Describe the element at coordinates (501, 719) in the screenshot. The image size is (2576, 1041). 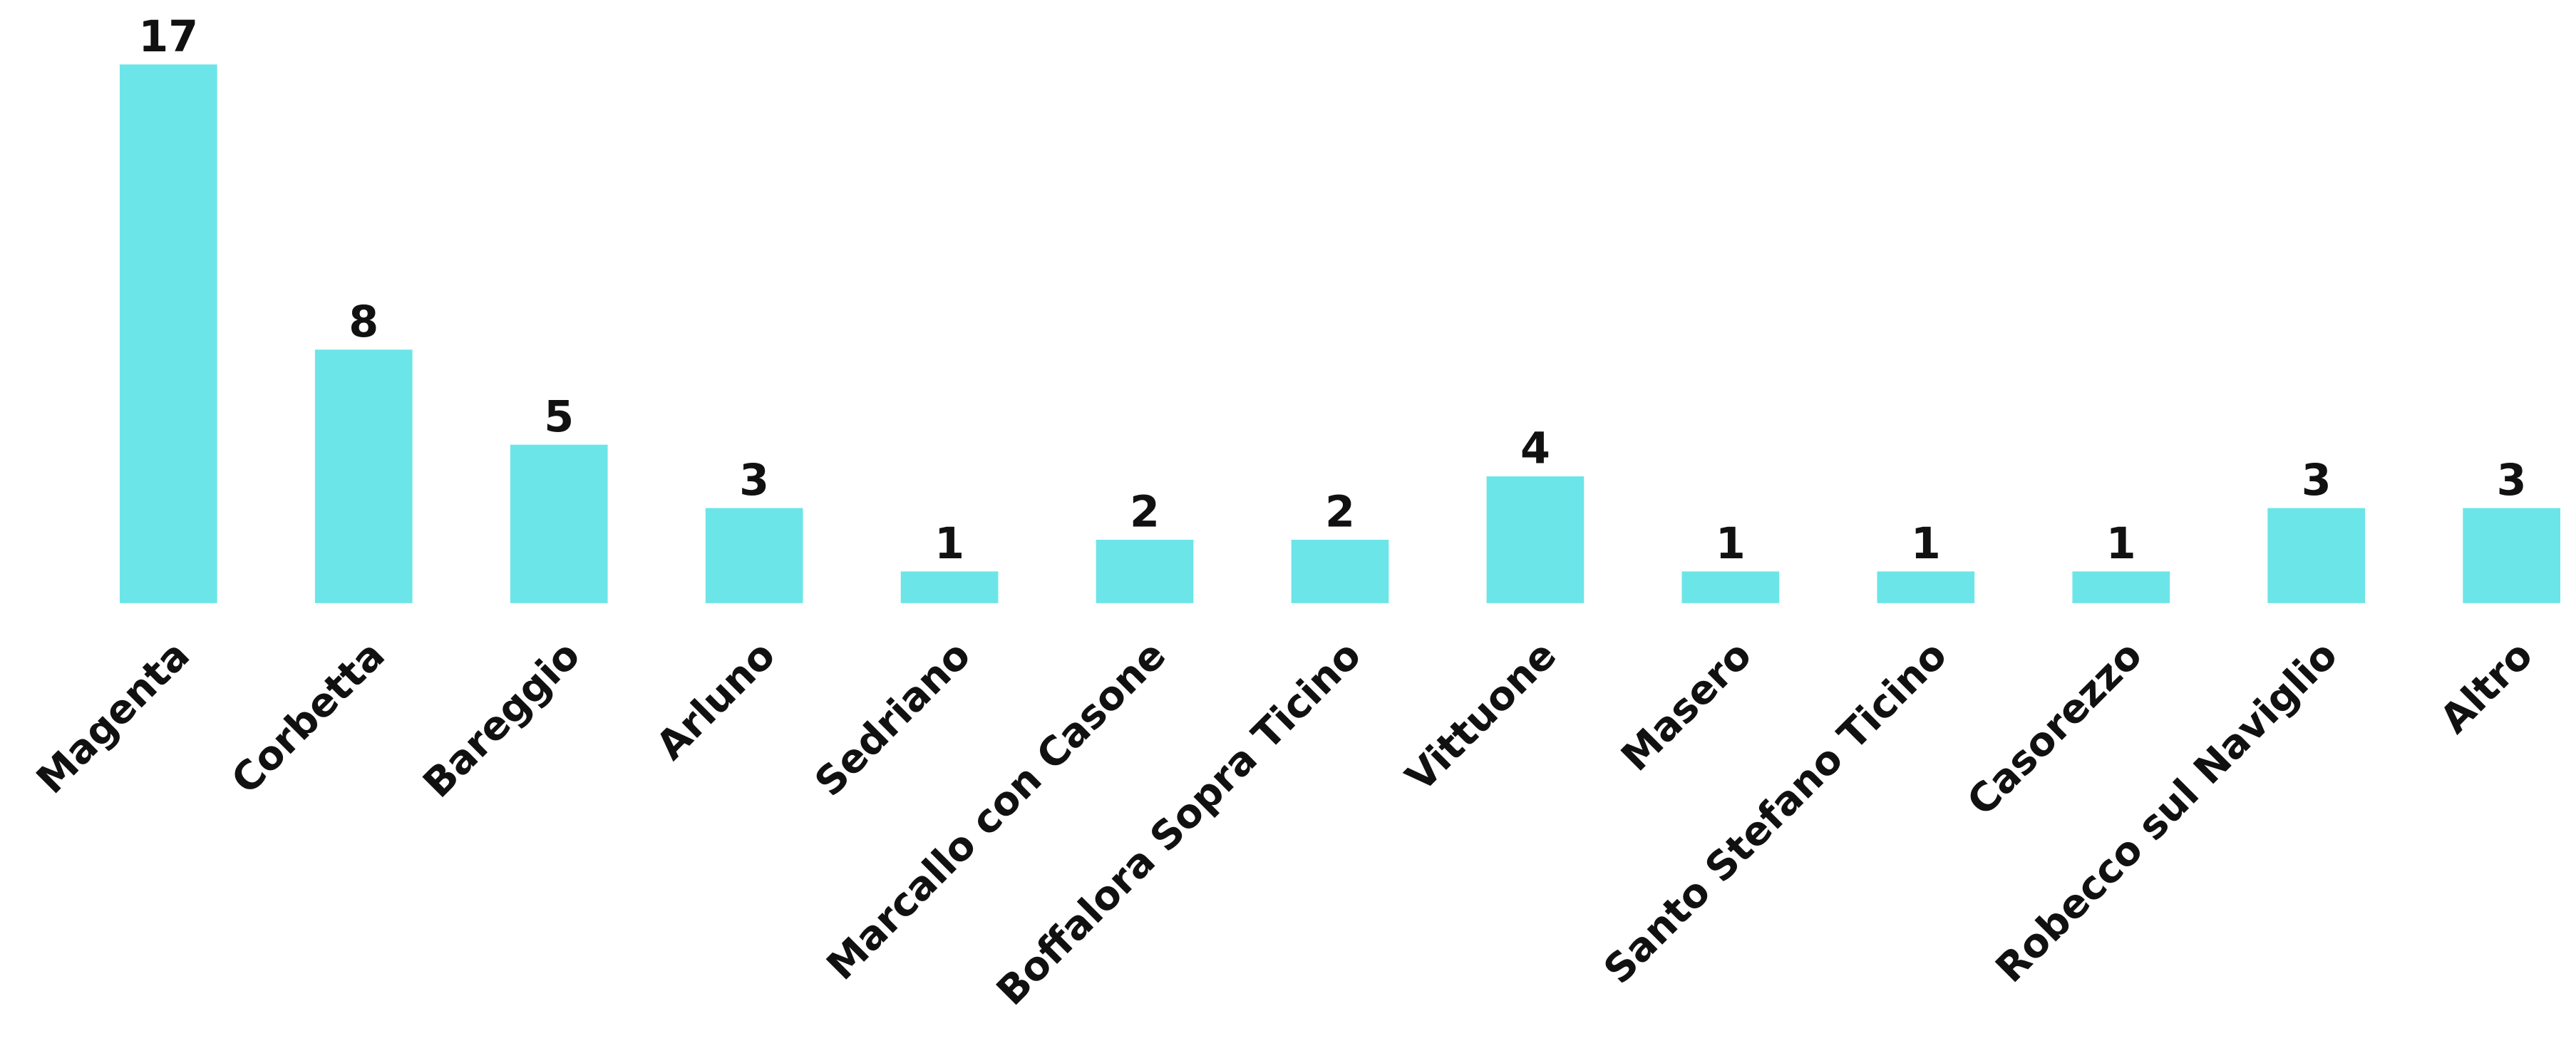
I see `x-tick-label: Bareggio` at that location.